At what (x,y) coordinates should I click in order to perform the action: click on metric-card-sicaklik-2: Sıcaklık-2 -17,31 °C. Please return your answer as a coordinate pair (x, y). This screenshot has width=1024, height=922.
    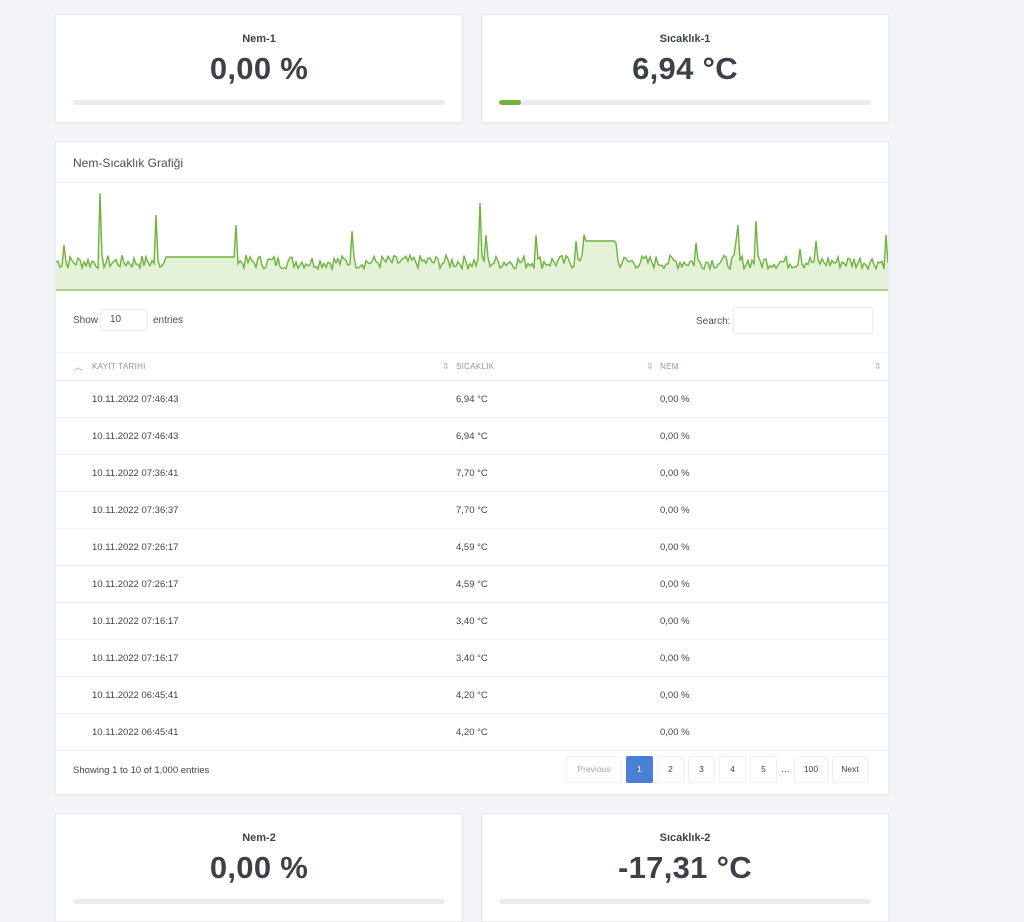
    Looking at the image, I should click on (685, 867).